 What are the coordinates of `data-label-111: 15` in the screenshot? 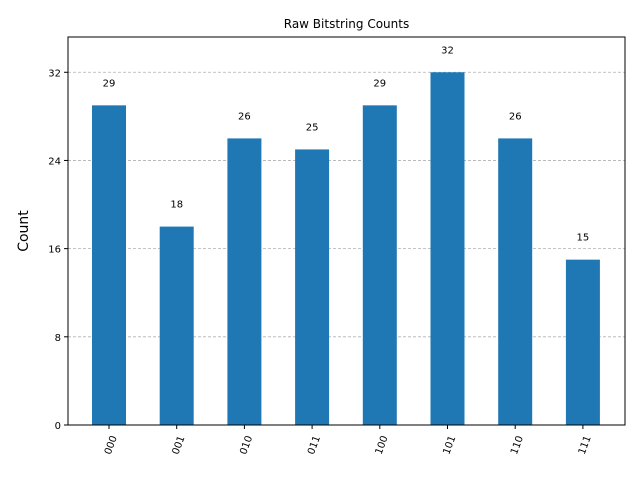 It's located at (583, 238).